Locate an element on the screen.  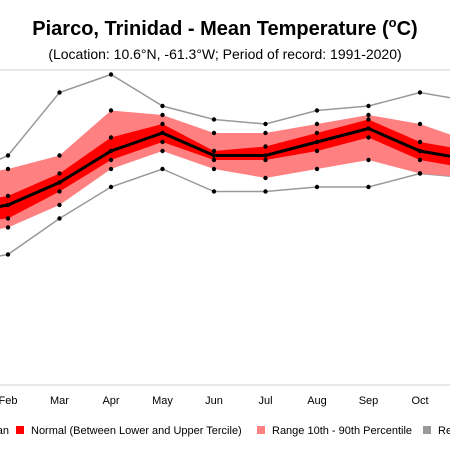
x-tick-label: Apr is located at coordinates (110, 401).